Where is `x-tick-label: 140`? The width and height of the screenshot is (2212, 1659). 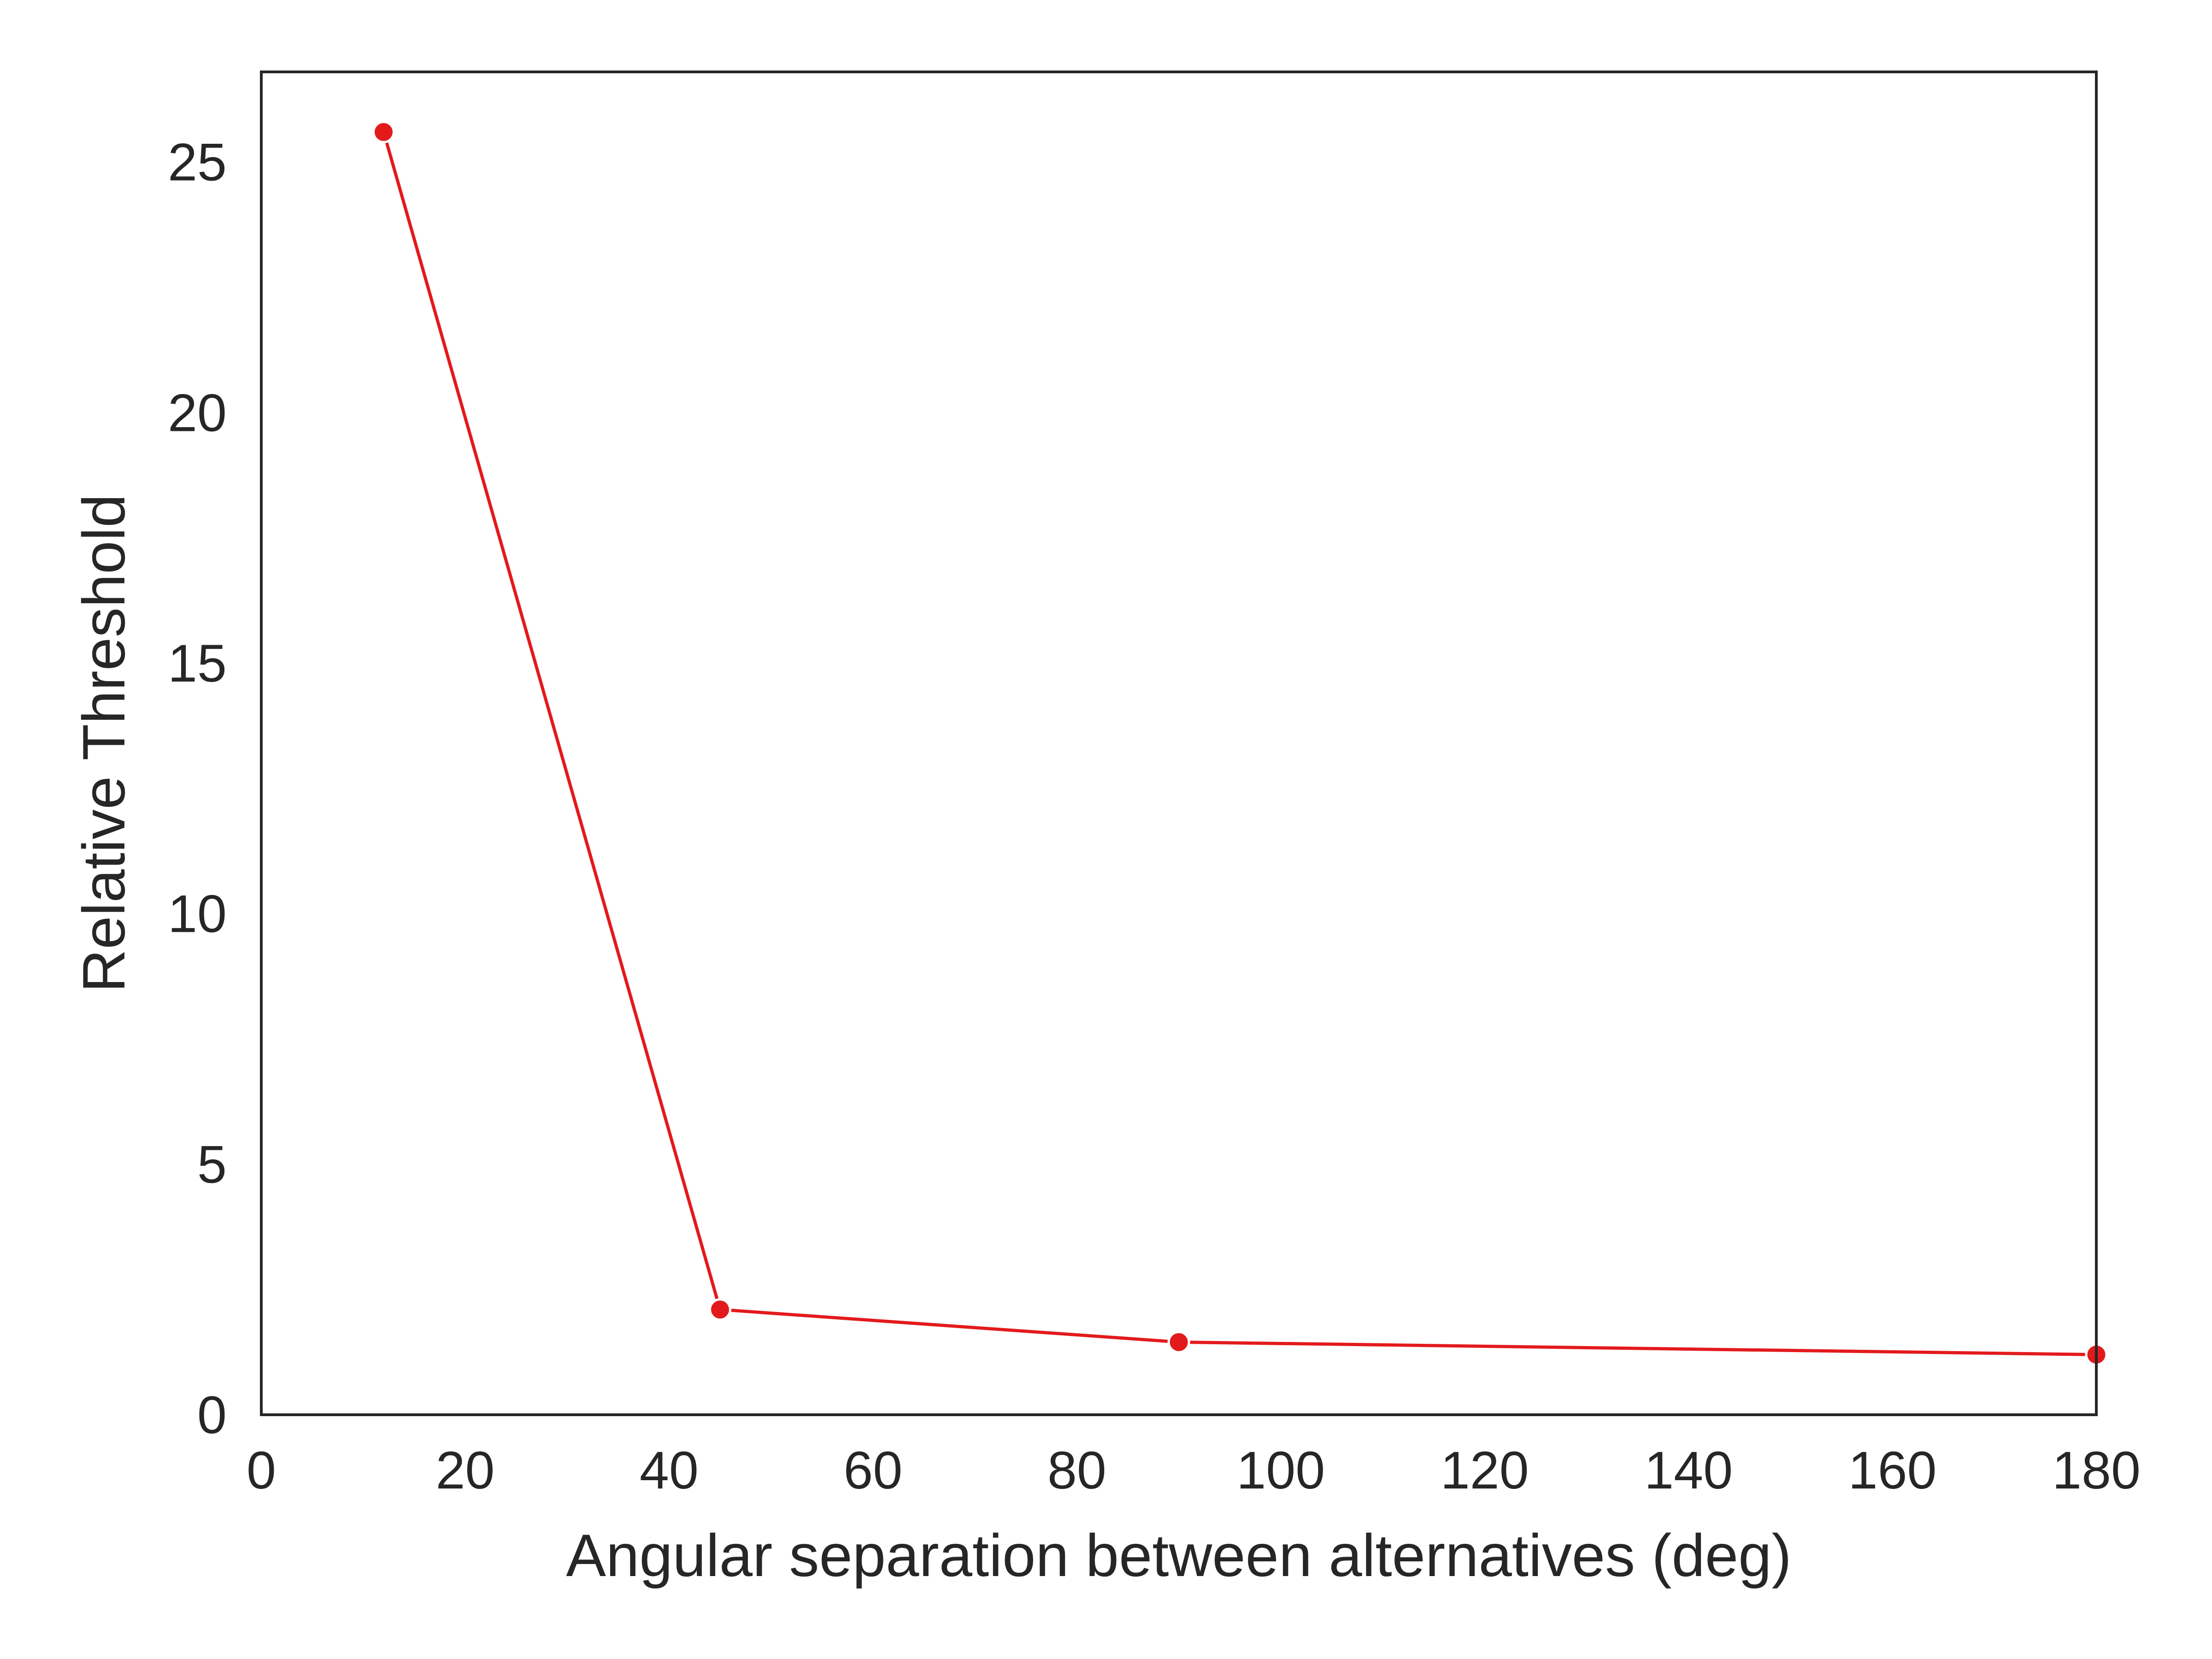
x-tick-label: 140 is located at coordinates (1688, 1470).